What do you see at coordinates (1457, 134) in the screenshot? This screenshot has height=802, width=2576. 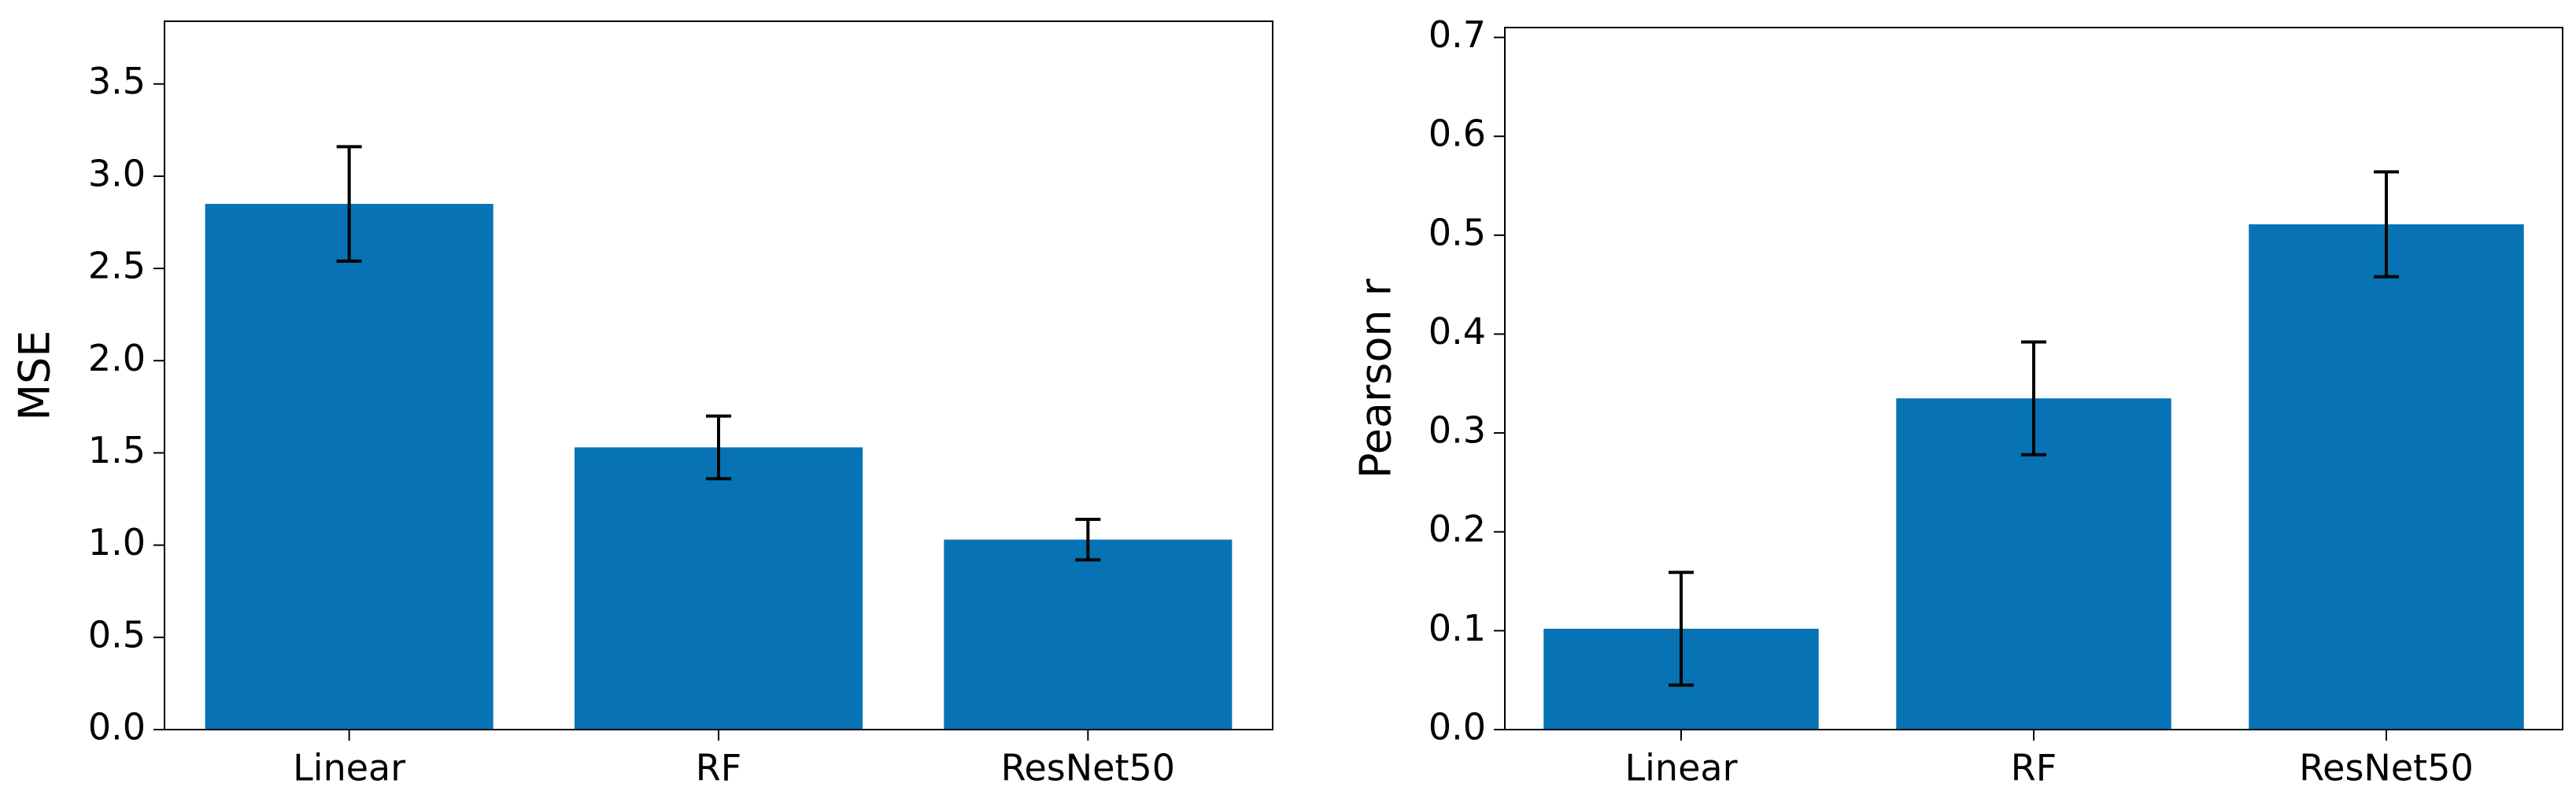 I see `y-tick-label: 0.6` at bounding box center [1457, 134].